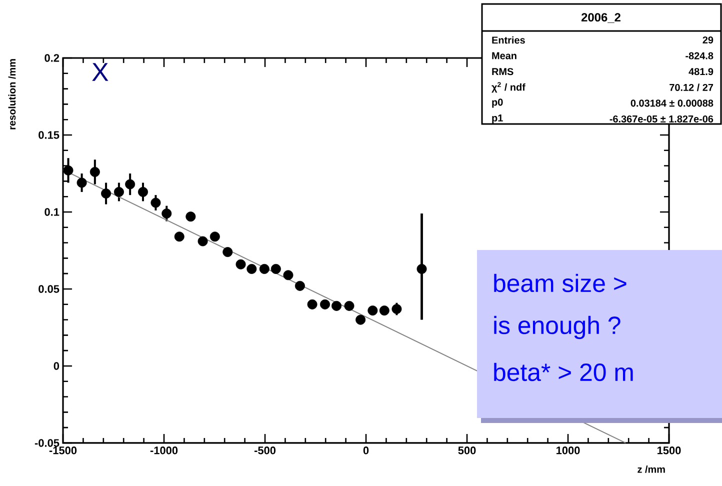  What do you see at coordinates (563, 372) in the screenshot?
I see `annotation: beta* > 20 m` at bounding box center [563, 372].